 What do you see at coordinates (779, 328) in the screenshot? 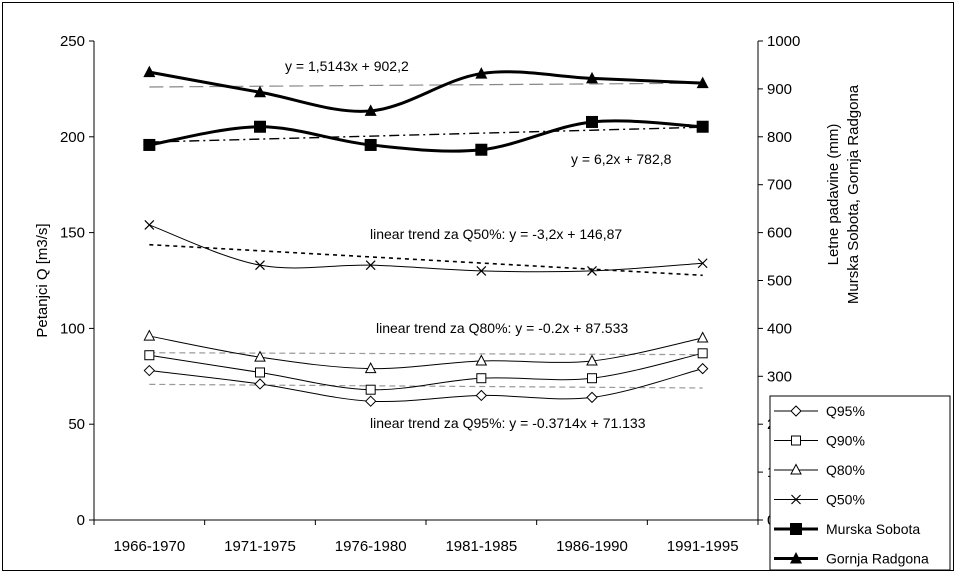
I see `y-right-tick-label: 400` at bounding box center [779, 328].